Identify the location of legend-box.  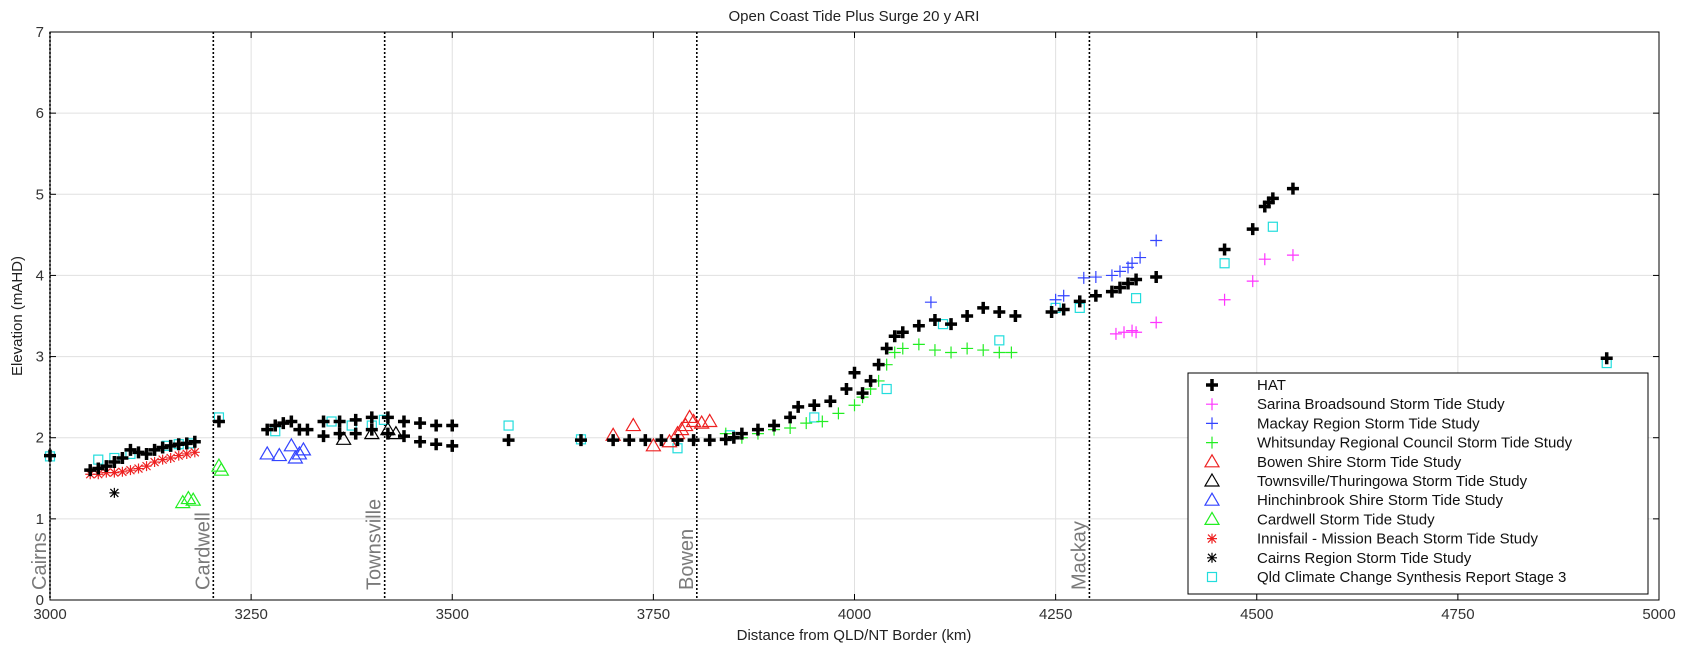
(1418, 483).